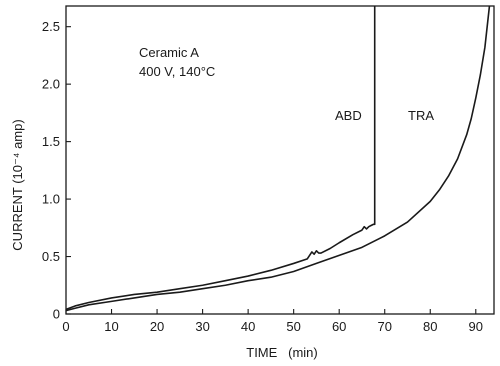  What do you see at coordinates (476, 326) in the screenshot?
I see `x-tick-label: 90` at bounding box center [476, 326].